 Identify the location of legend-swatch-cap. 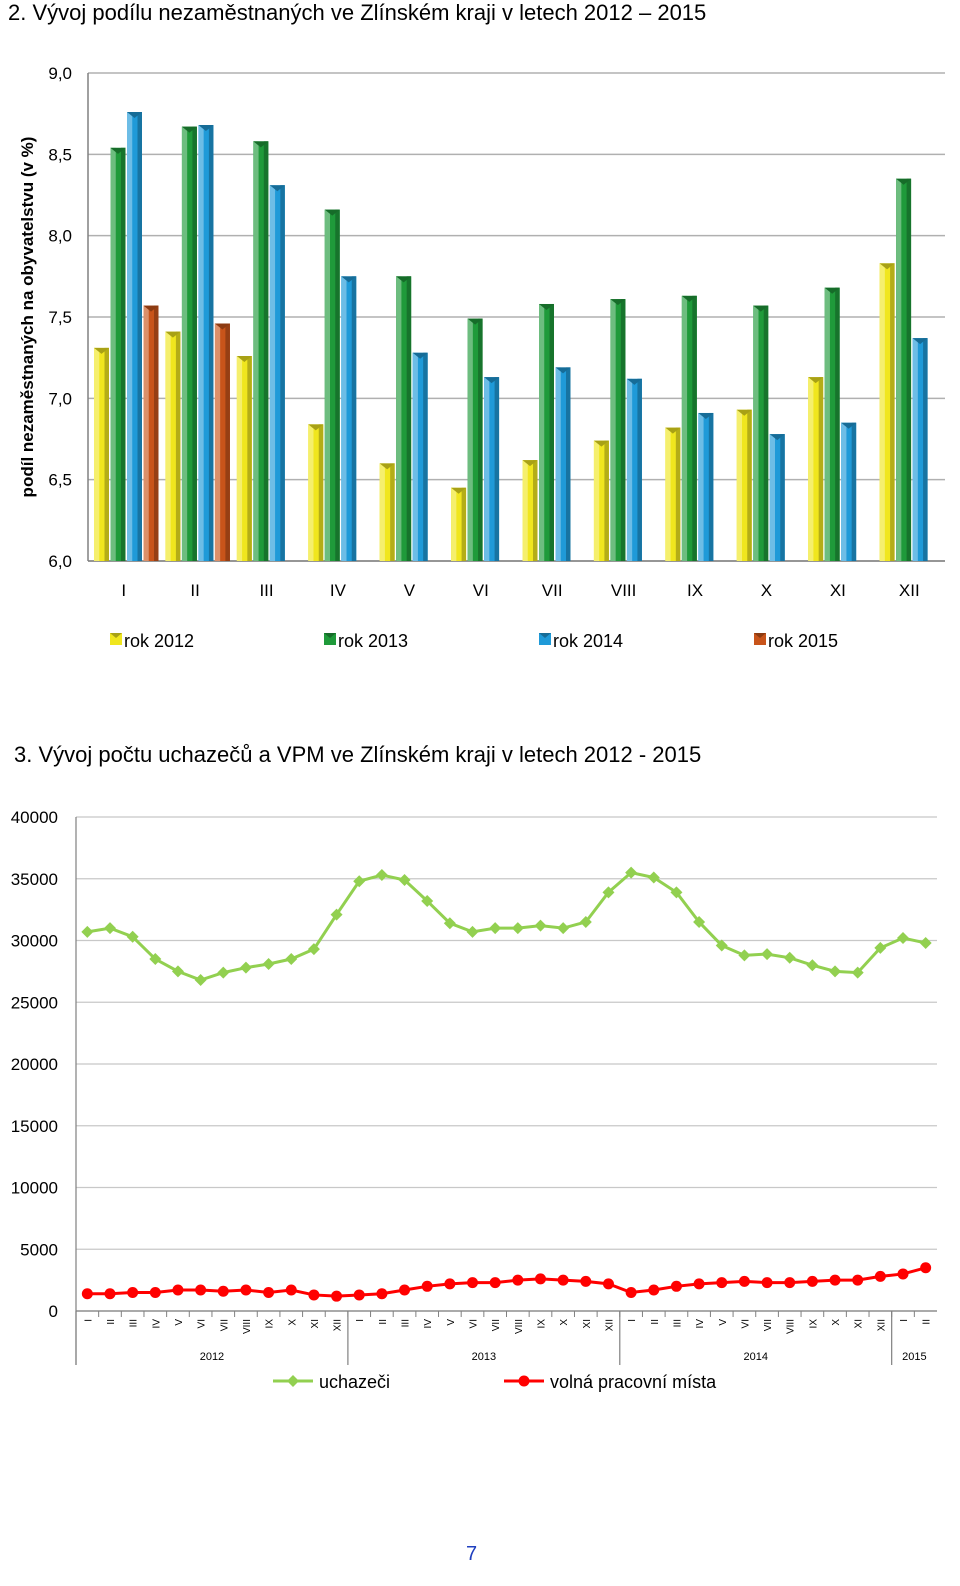
(760, 635).